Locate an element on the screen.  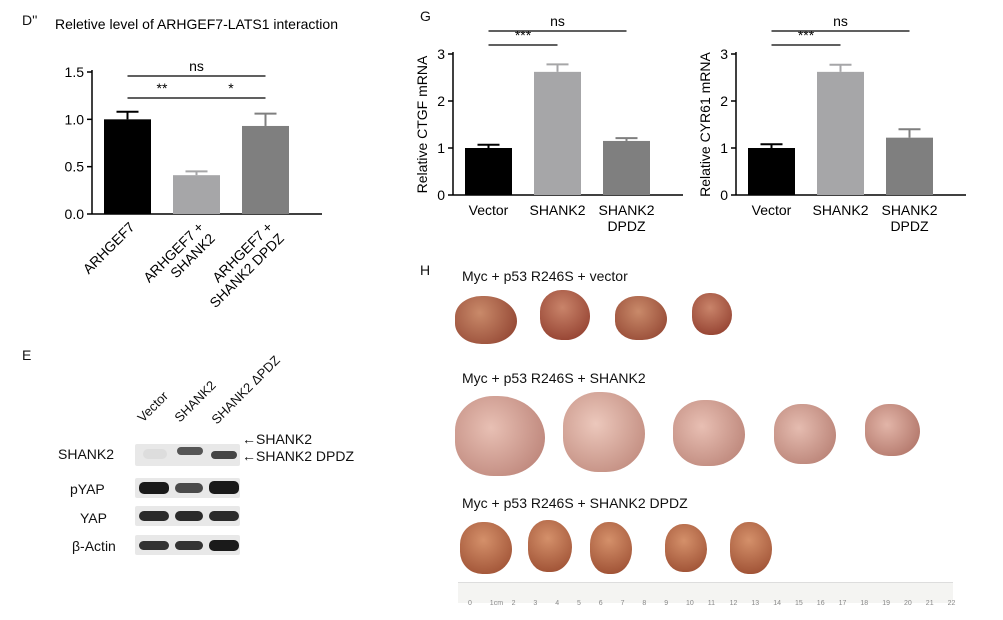
ruler-tick-label: 3 is located at coordinates (535, 603).